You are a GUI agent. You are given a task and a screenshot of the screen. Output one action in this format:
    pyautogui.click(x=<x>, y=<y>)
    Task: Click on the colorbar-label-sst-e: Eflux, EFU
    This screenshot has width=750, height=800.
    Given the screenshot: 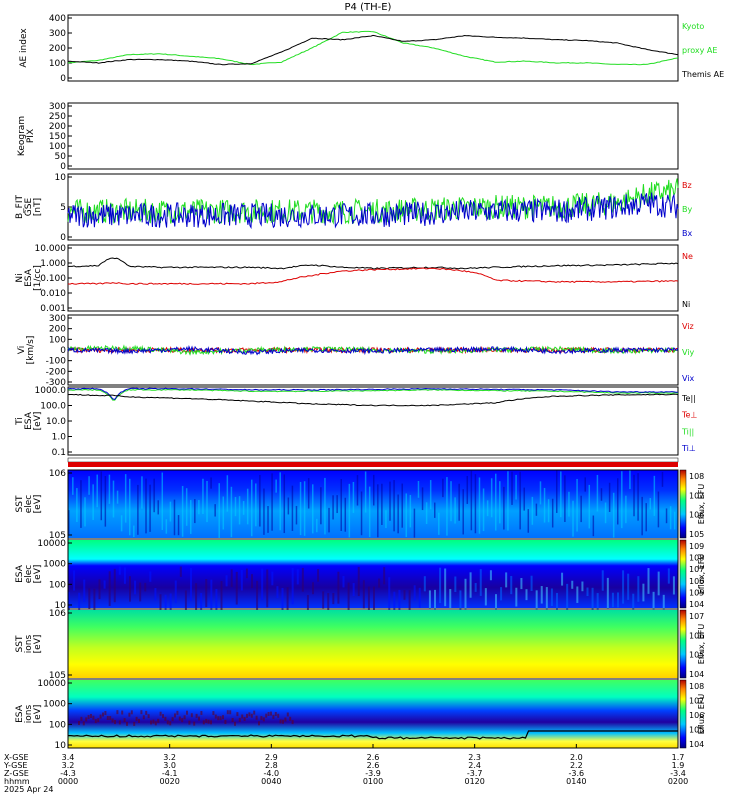 What is the action you would take?
    pyautogui.click(x=701, y=504)
    